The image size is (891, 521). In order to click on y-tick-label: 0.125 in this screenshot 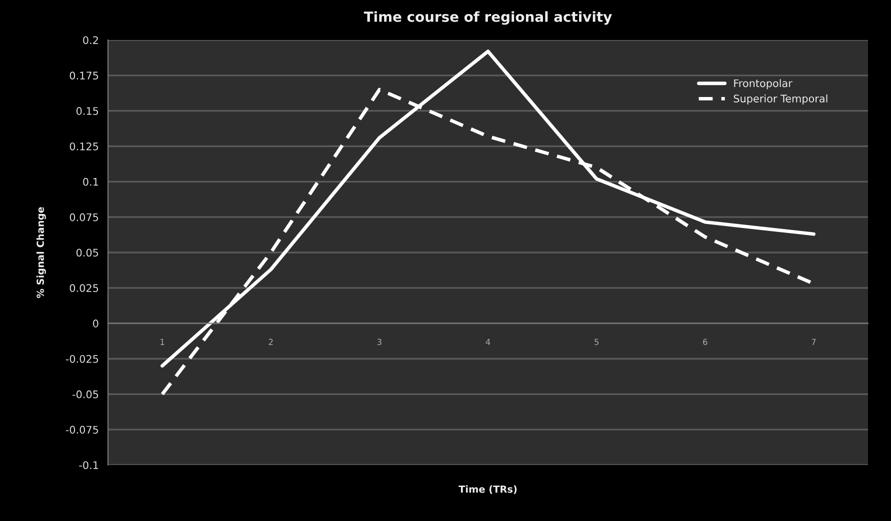, I will do `click(84, 146)`.